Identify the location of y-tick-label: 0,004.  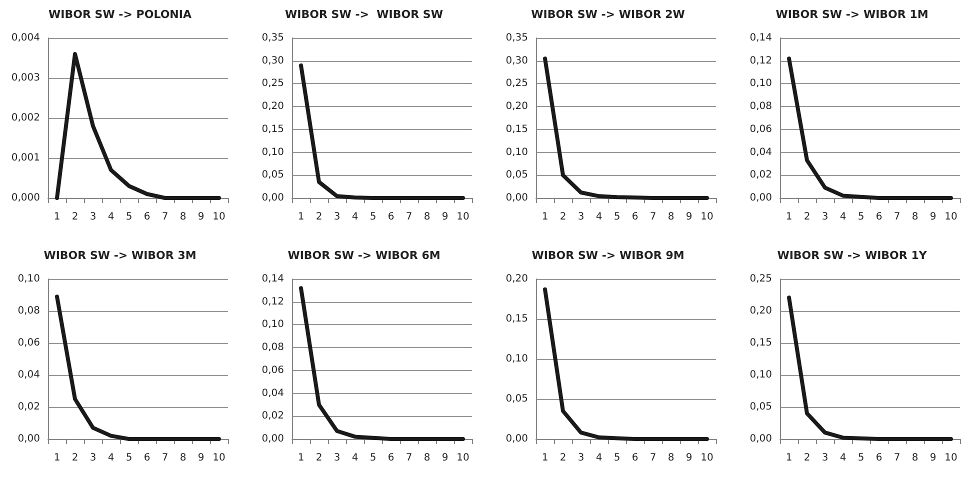
(25, 38).